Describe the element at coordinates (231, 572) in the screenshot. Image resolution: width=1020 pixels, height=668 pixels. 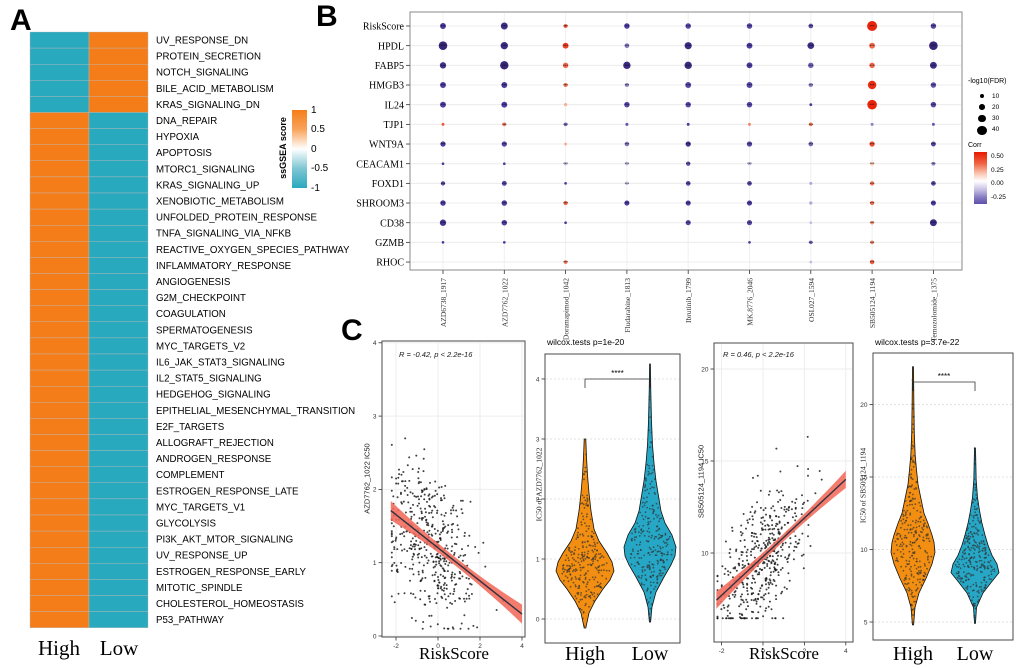
I see `heatmap-row-label: ESTROGEN_RESPONSE_EARLY` at that location.